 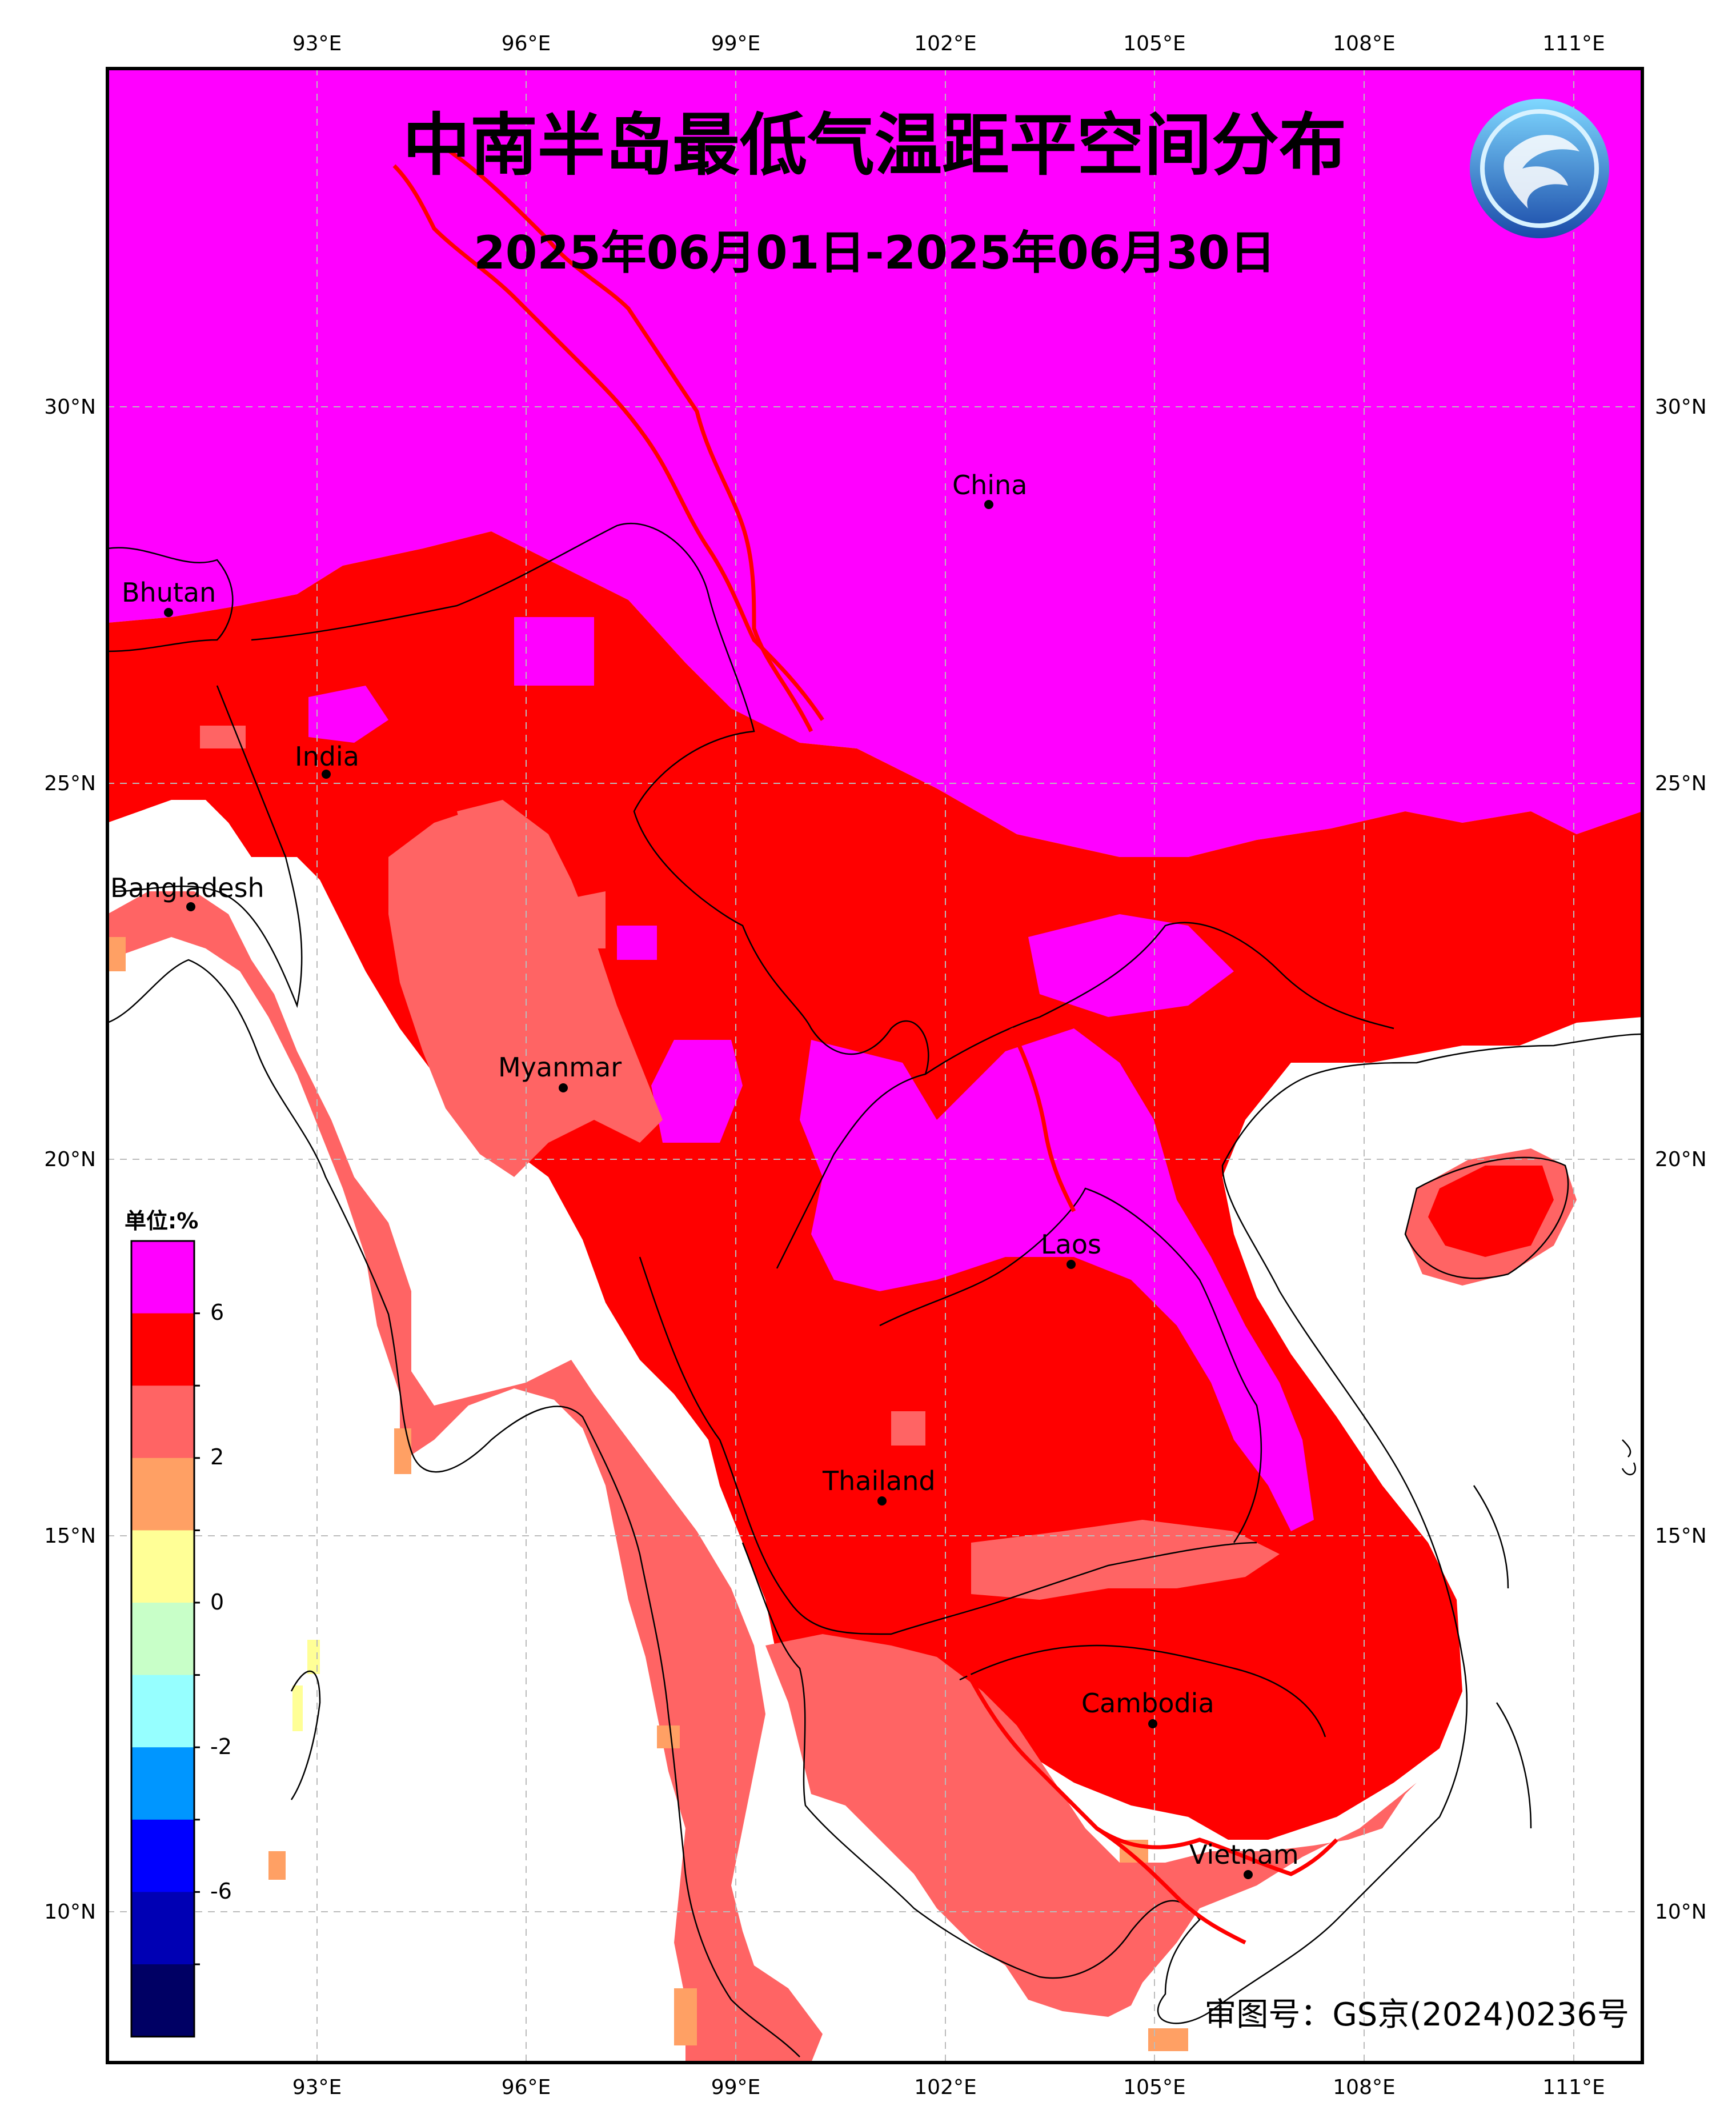 What do you see at coordinates (1154, 2087) in the screenshot?
I see `lon-label-bottom: 105°E` at bounding box center [1154, 2087].